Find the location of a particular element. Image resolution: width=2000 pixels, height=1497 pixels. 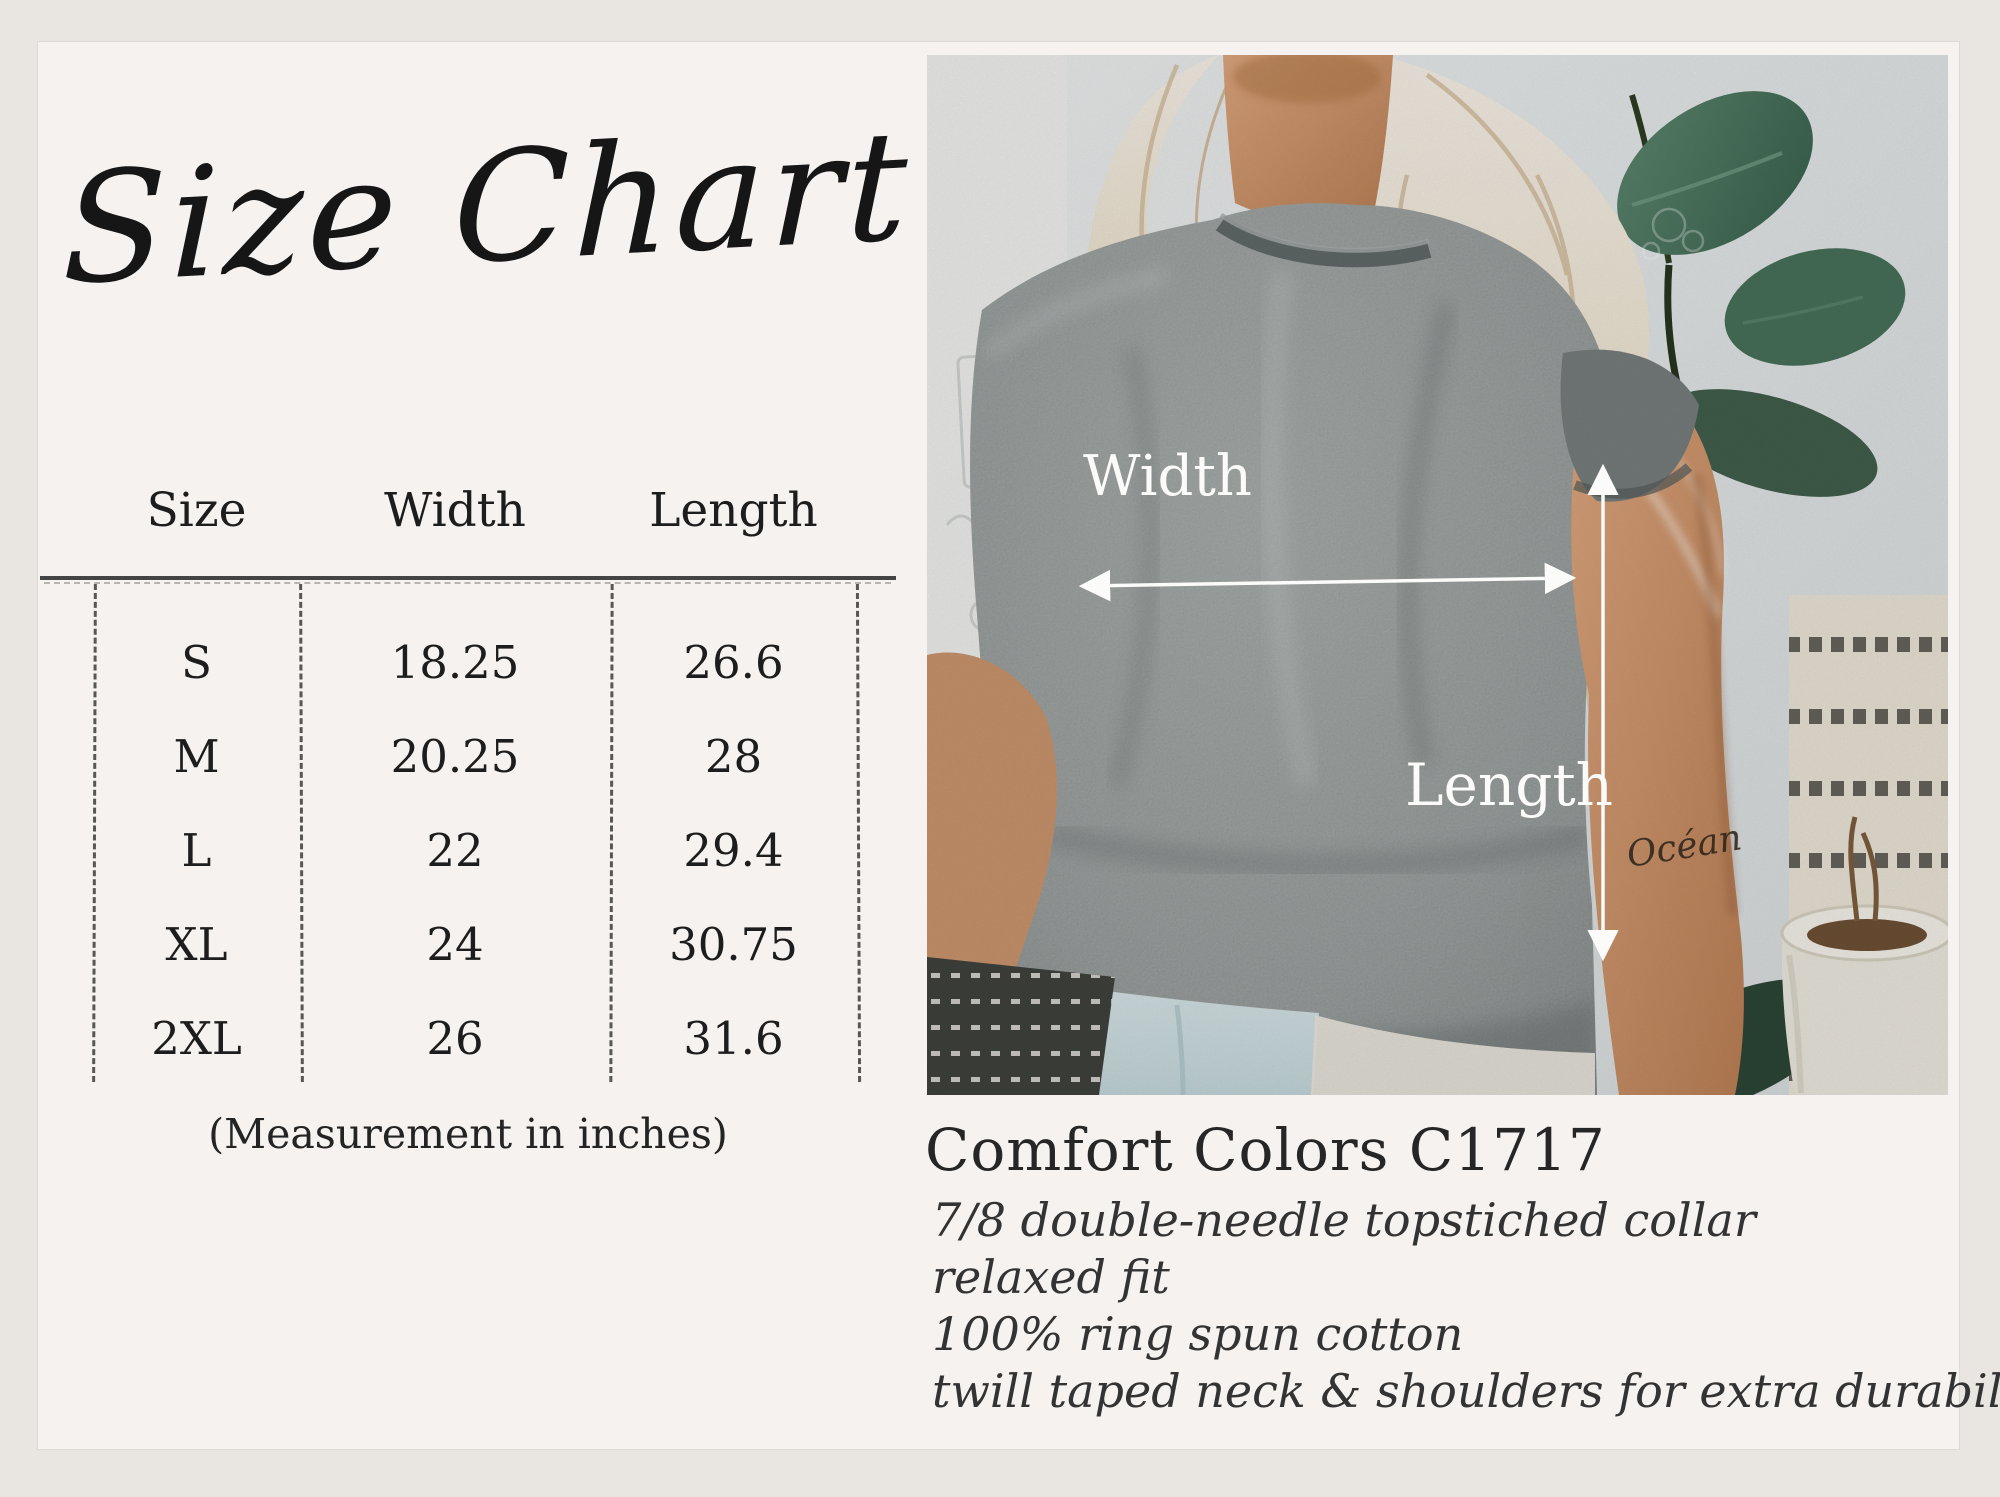

measurement-note: (Measurement in inches) is located at coordinates (468, 1134).